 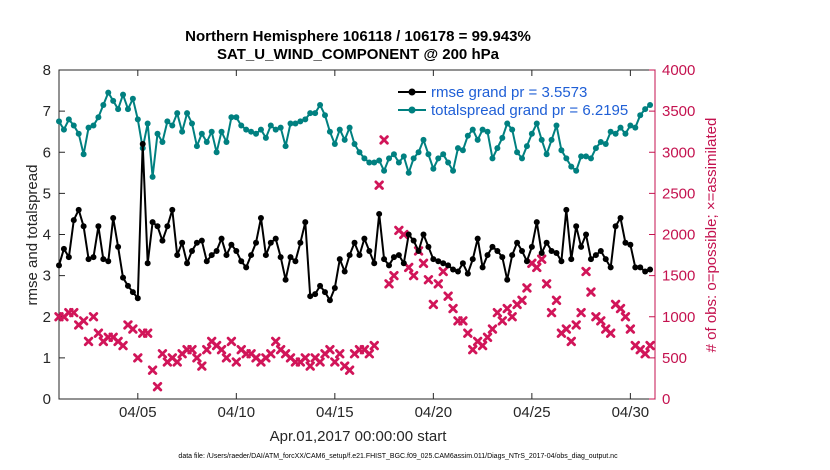 I want to click on y2-tick-label: 0, so click(x=666, y=399).